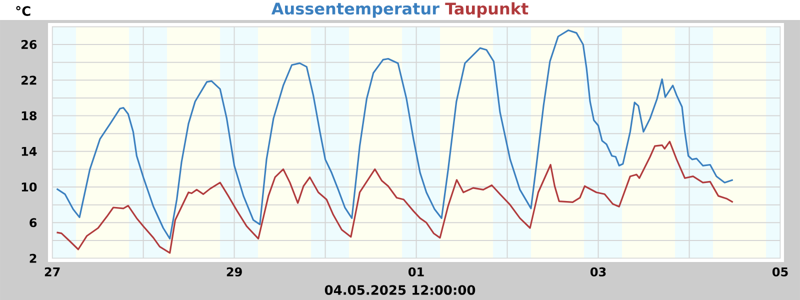 This screenshot has width=800, height=300. What do you see at coordinates (355, 10) in the screenshot?
I see `text: Aussentemperatur` at bounding box center [355, 10].